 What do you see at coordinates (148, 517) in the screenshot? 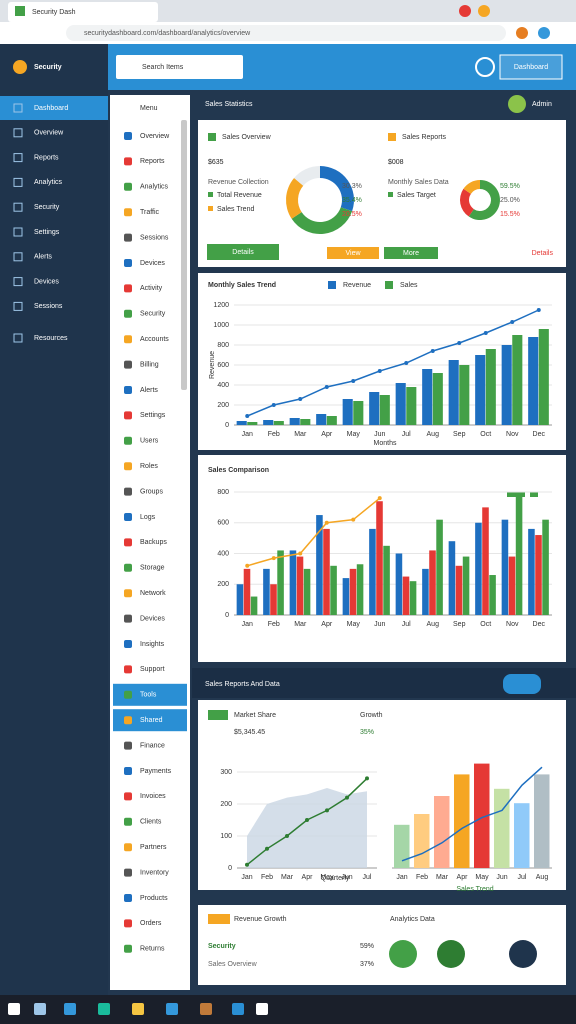
I see `subnav-item: Logs` at bounding box center [148, 517].